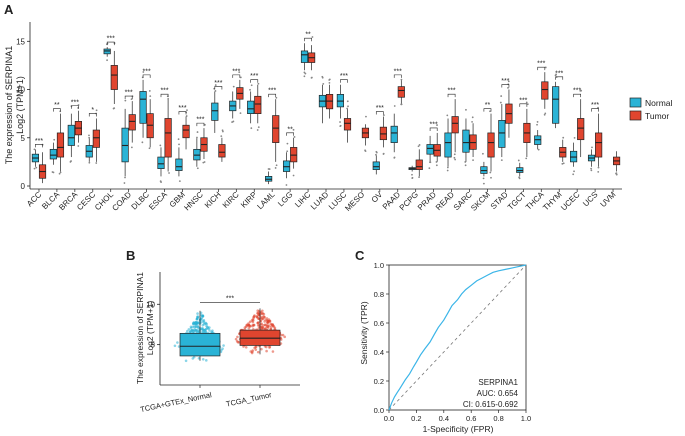 The height and width of the screenshot is (436, 685). I want to click on sig-bracket-ucec, so click(577, 95).